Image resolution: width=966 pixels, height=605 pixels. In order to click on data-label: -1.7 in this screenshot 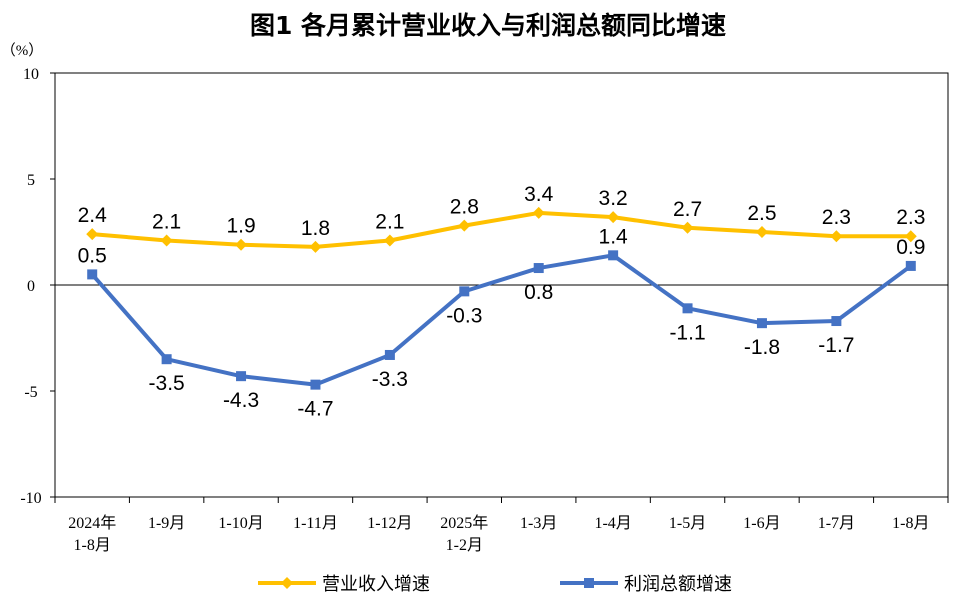, I will do `click(836, 345)`.